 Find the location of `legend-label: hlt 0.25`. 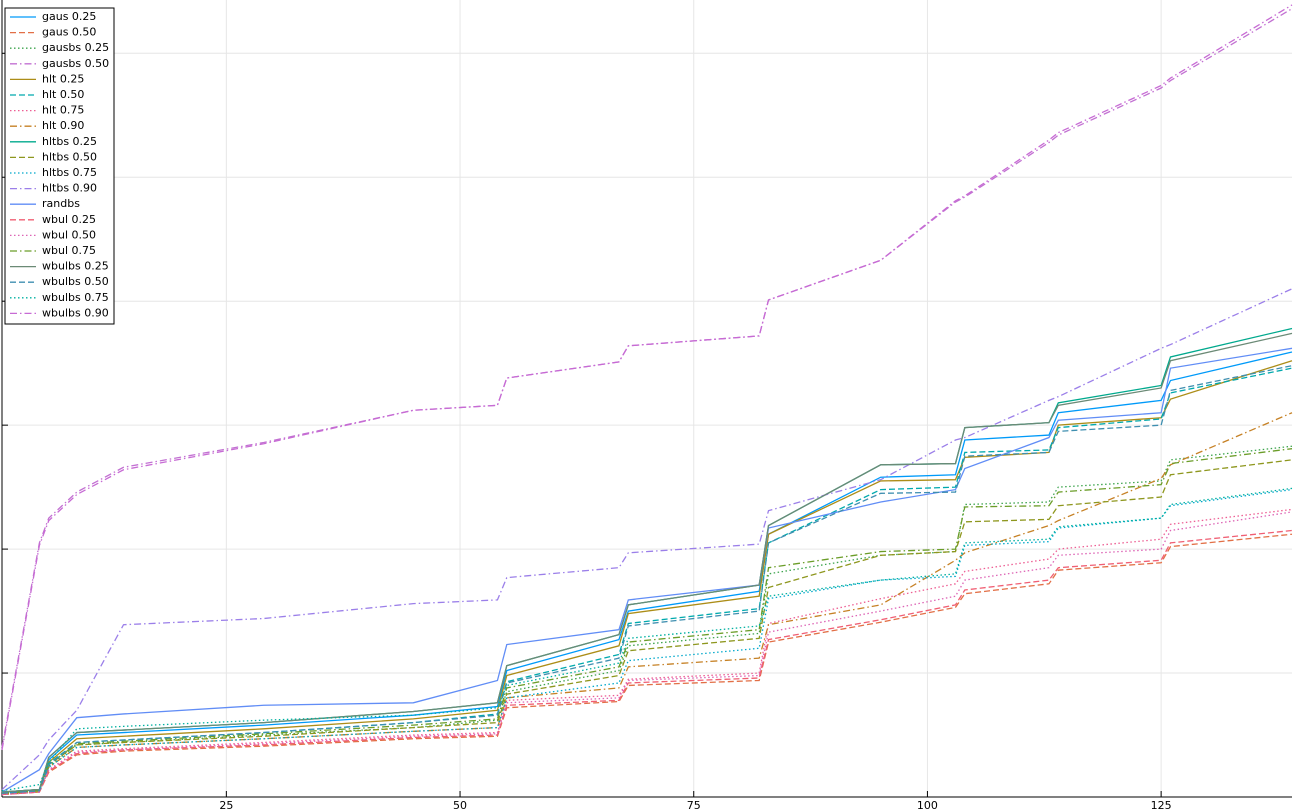

legend-label: hlt 0.25 is located at coordinates (63, 78).